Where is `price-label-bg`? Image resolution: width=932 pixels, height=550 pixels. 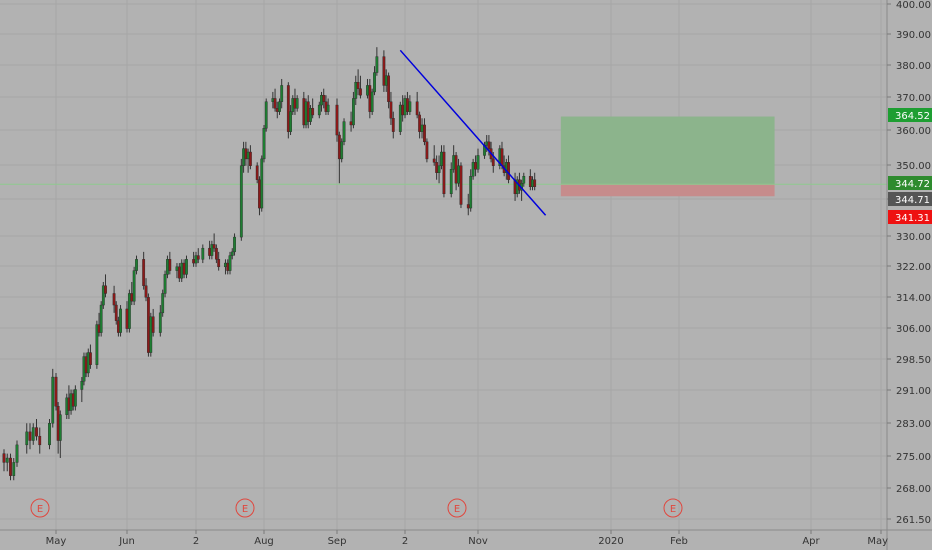 price-label-bg is located at coordinates (910, 183).